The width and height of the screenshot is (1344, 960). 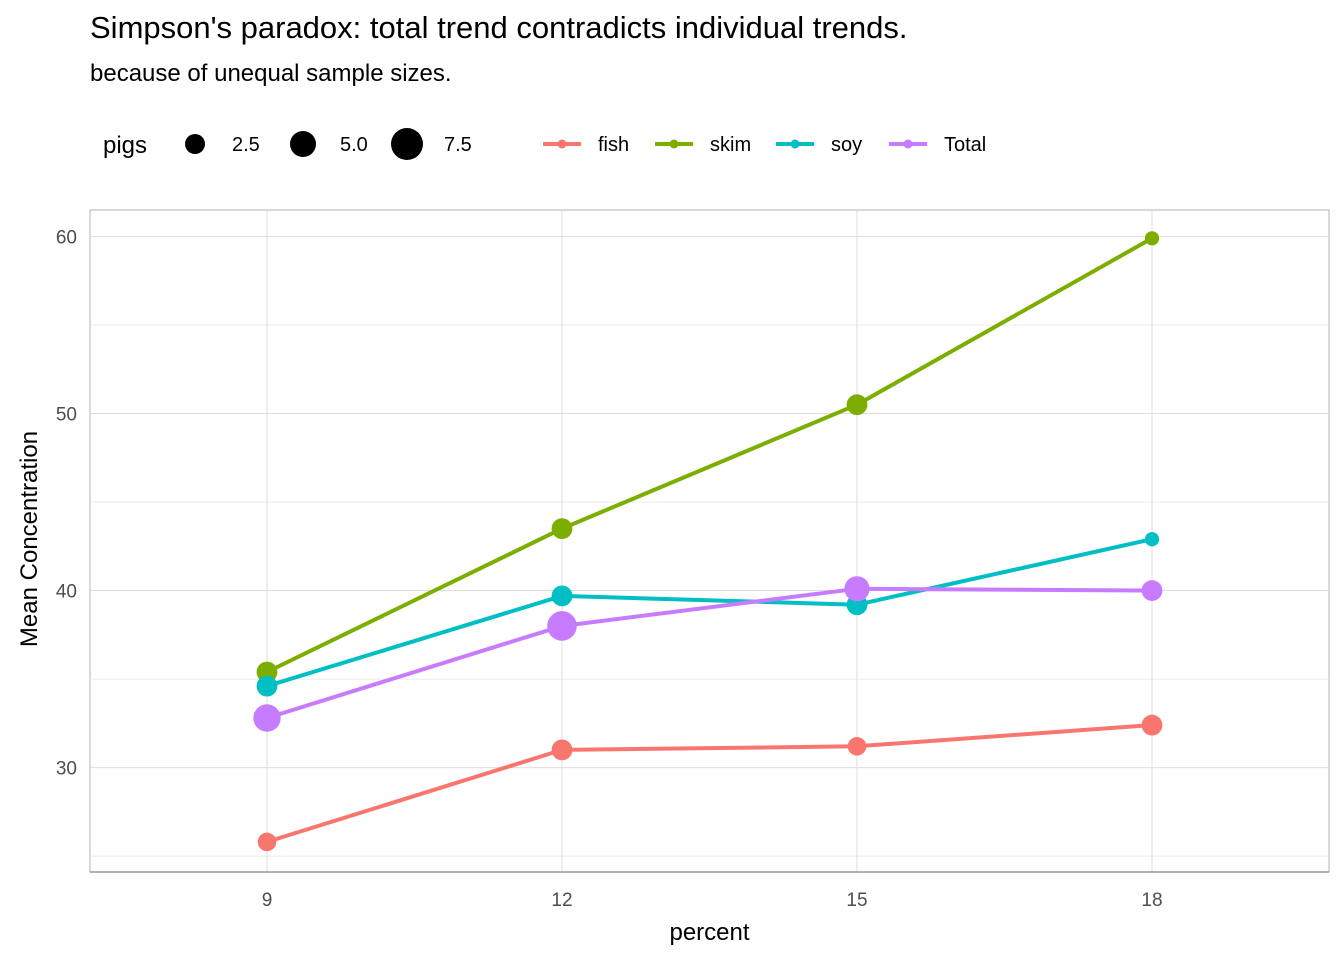 I want to click on y-tick-label: 50, so click(x=66, y=415).